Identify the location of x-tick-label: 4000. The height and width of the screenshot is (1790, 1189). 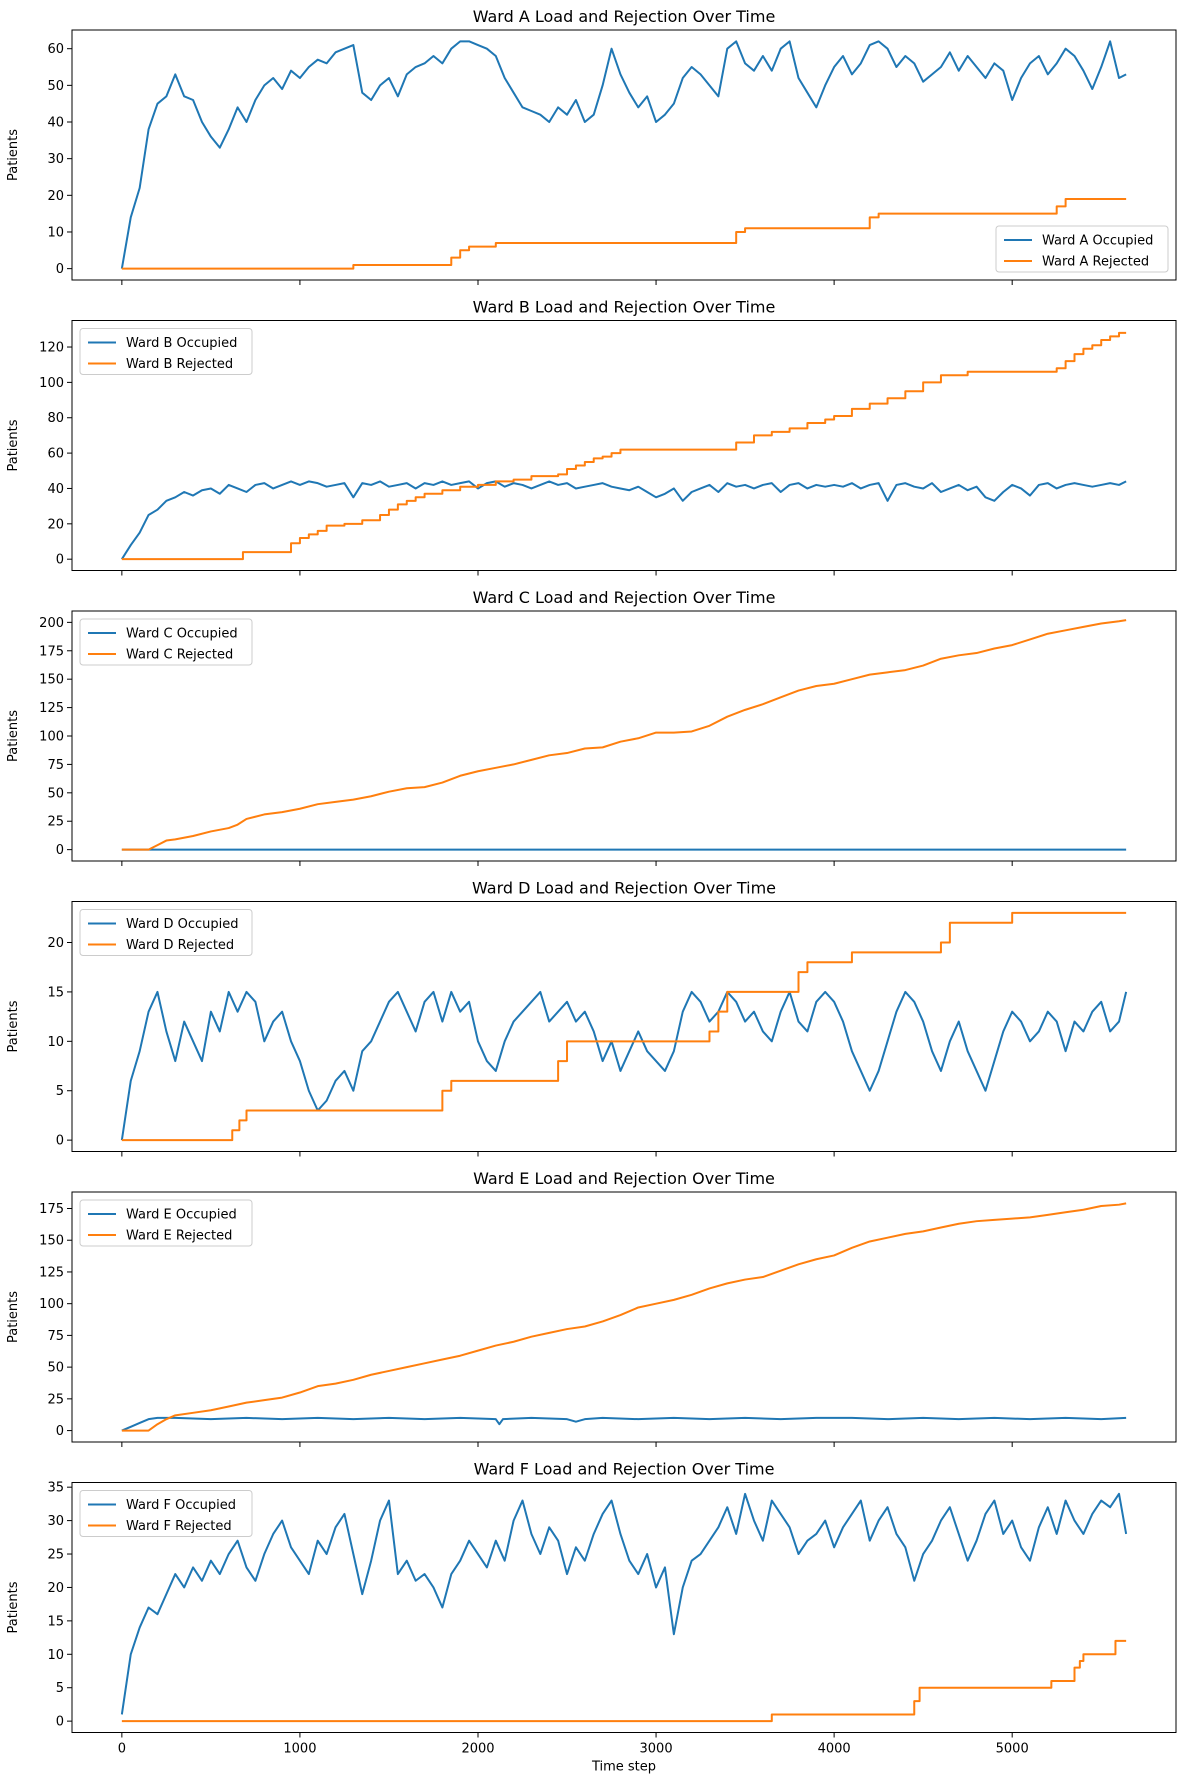
(834, 1749).